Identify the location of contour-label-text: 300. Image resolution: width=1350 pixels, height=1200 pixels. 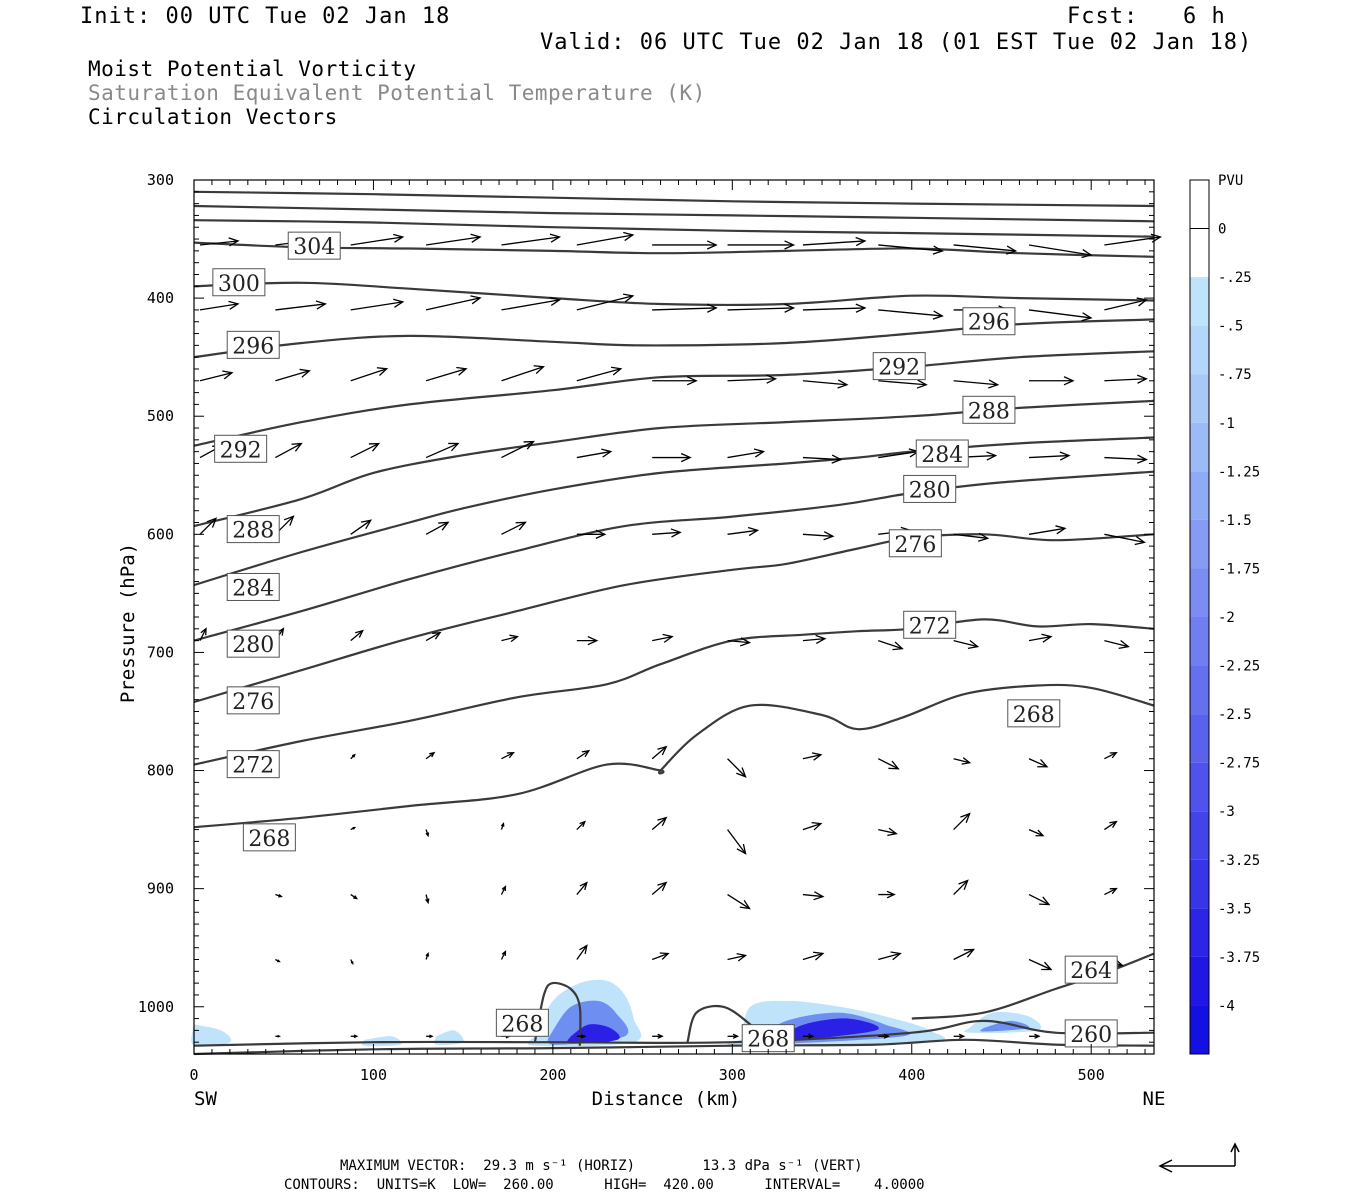
(239, 284).